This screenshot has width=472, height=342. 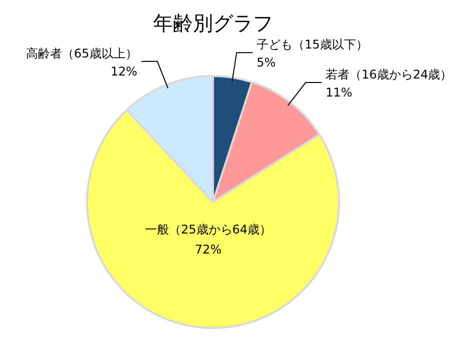 I want to click on slice-label: 若者（16歳から24歳）, so click(x=389, y=75).